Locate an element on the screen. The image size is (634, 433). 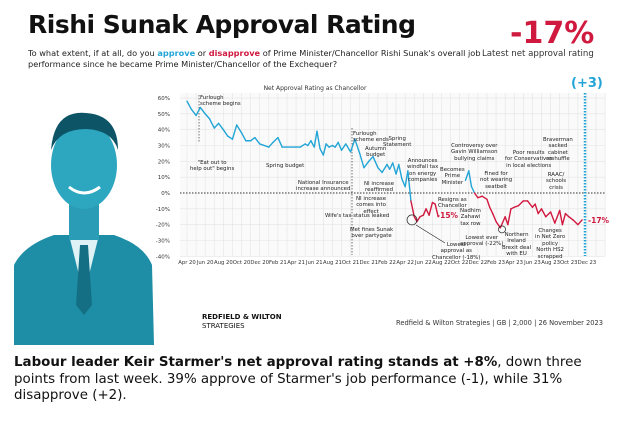
y-tick-label: 10% is located at coordinates (164, 178).